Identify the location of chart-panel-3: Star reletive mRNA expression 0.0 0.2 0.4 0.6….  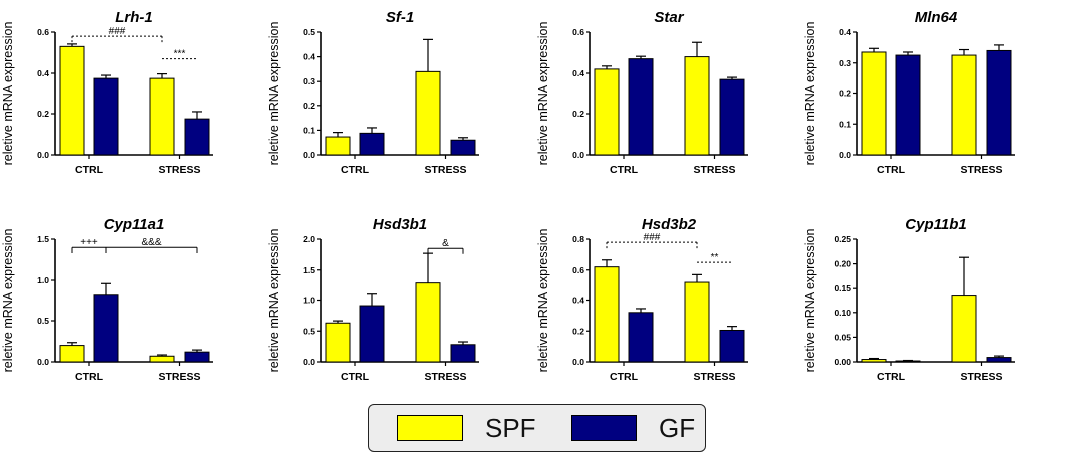
(642, 92).